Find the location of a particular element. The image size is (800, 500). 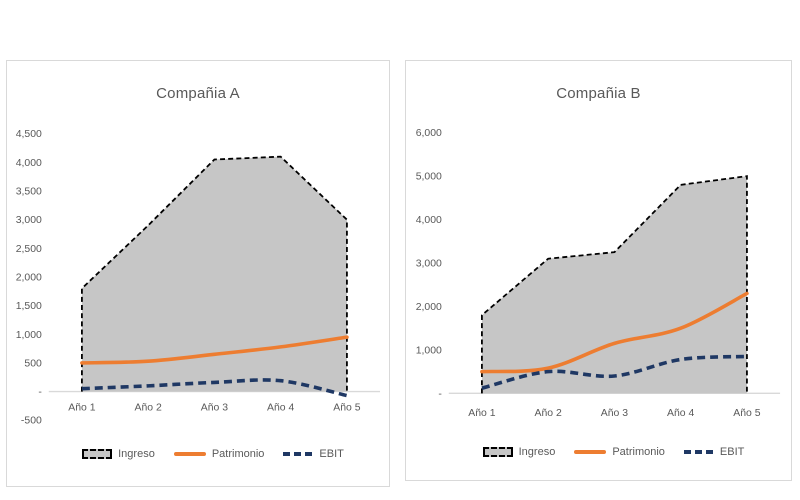

chart-title: Compañia A is located at coordinates (198, 93).